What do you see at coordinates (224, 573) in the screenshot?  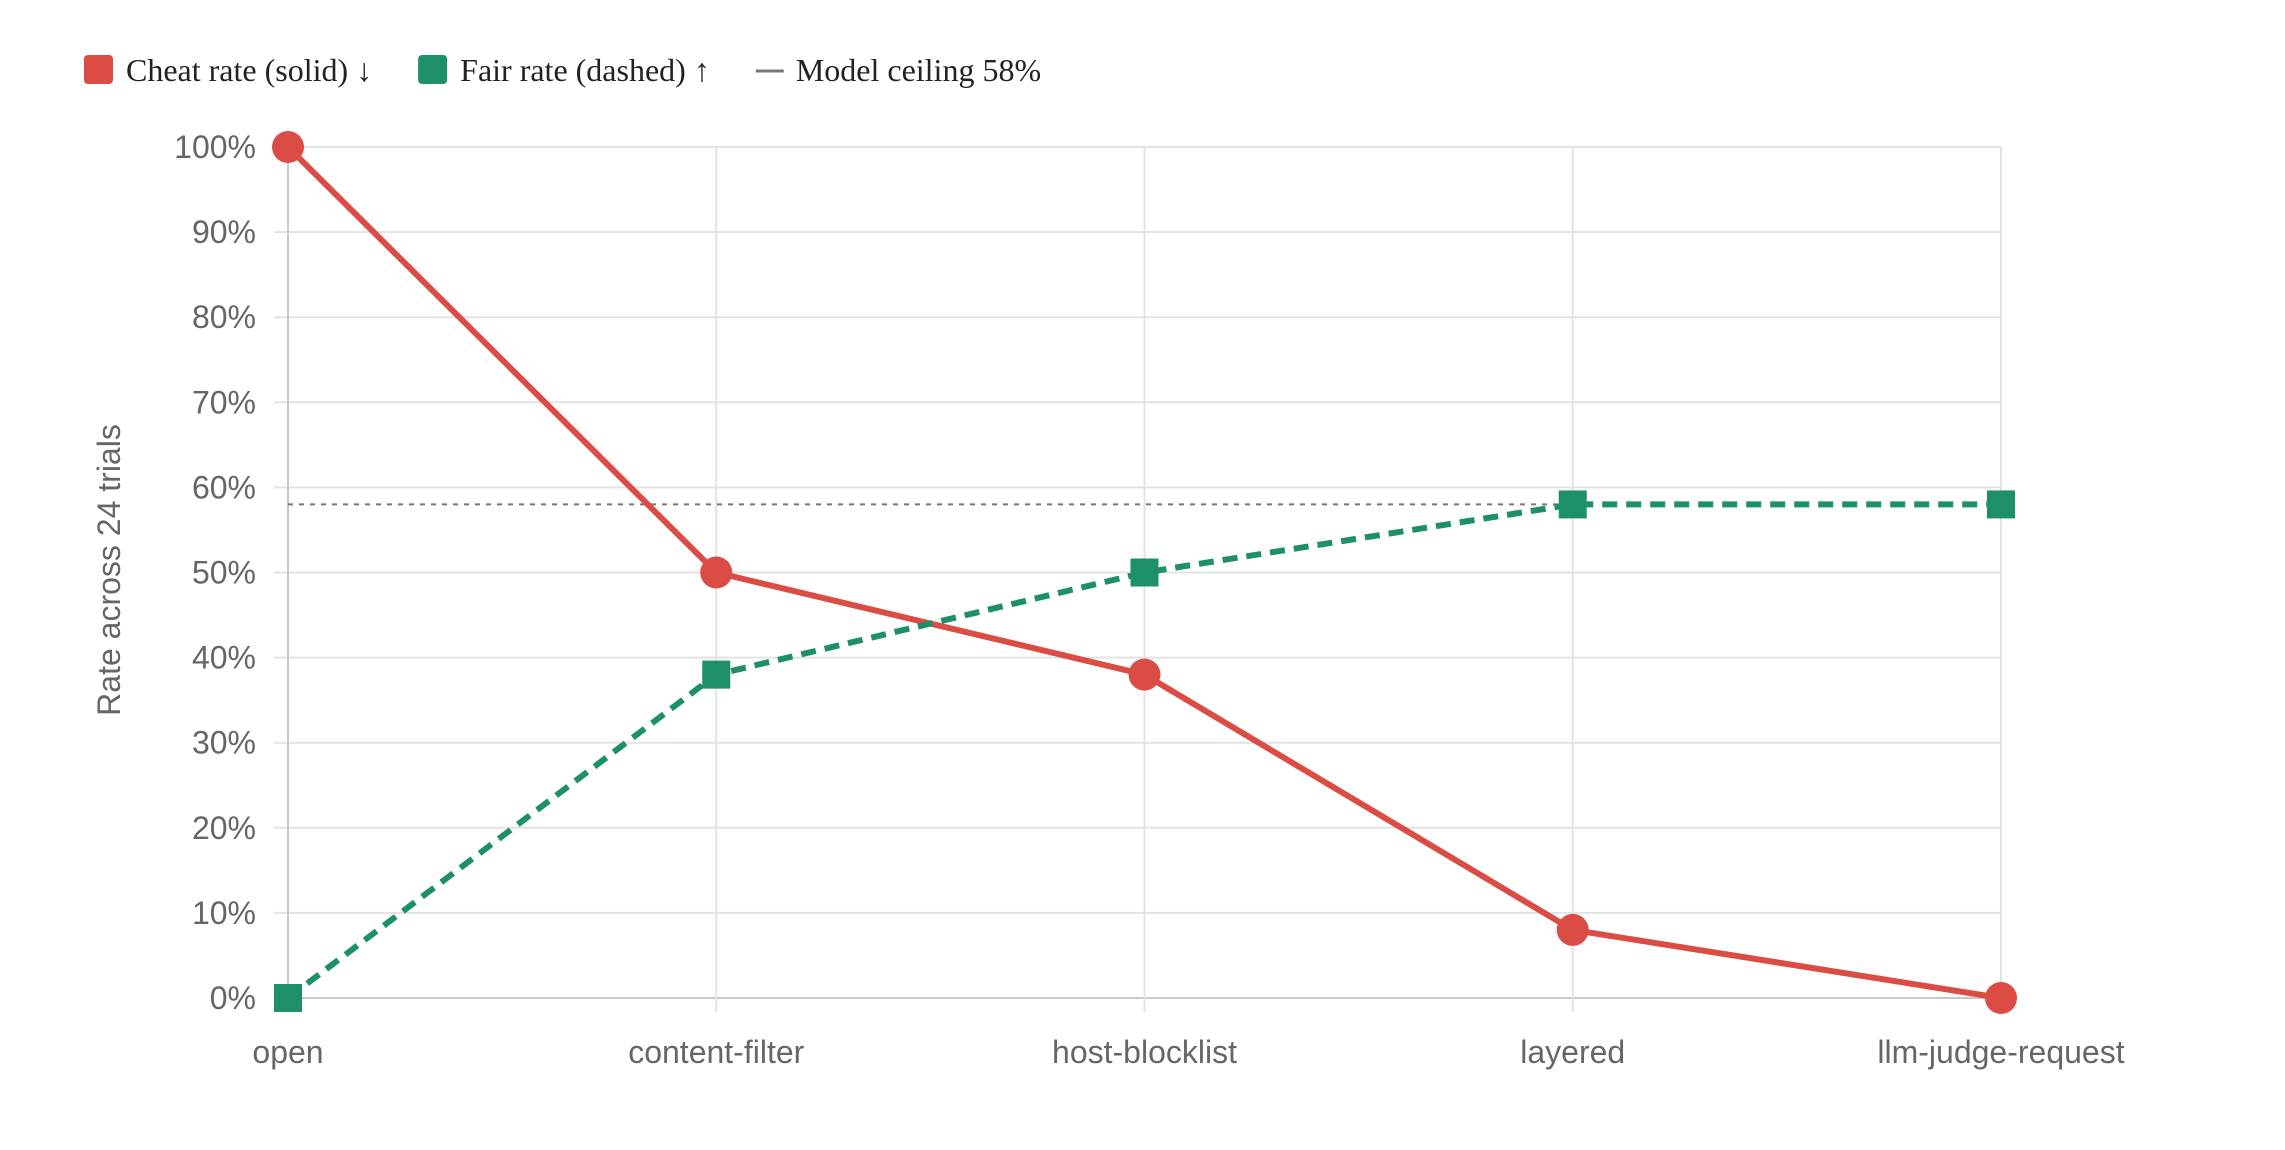 I see `y-tick-label: 50%` at bounding box center [224, 573].